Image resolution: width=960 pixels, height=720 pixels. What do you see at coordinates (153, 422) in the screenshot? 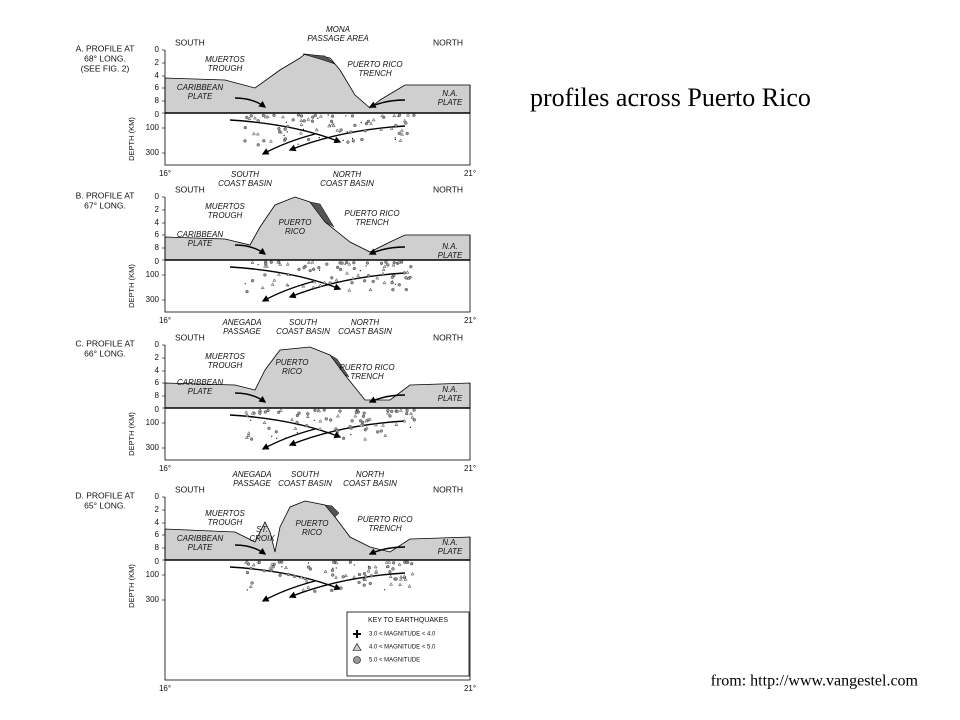
I see `depth-tick-label: 100` at bounding box center [153, 422].